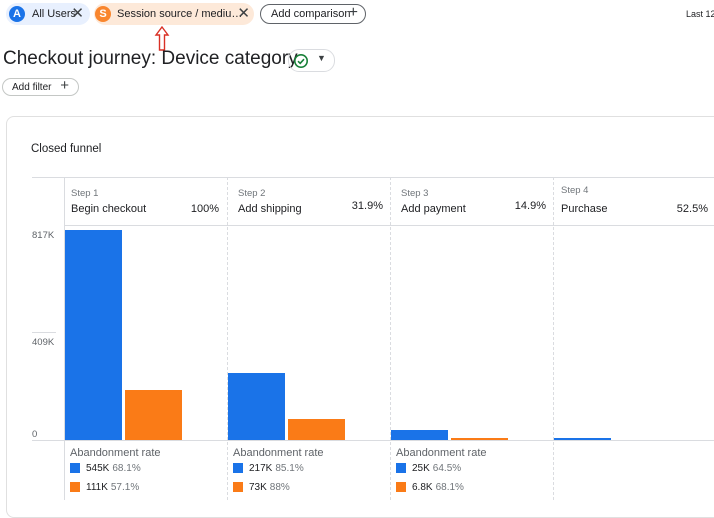 This screenshot has height=518, width=714. What do you see at coordinates (258, 487) in the screenshot?
I see `abandonment-value: 73K` at bounding box center [258, 487].